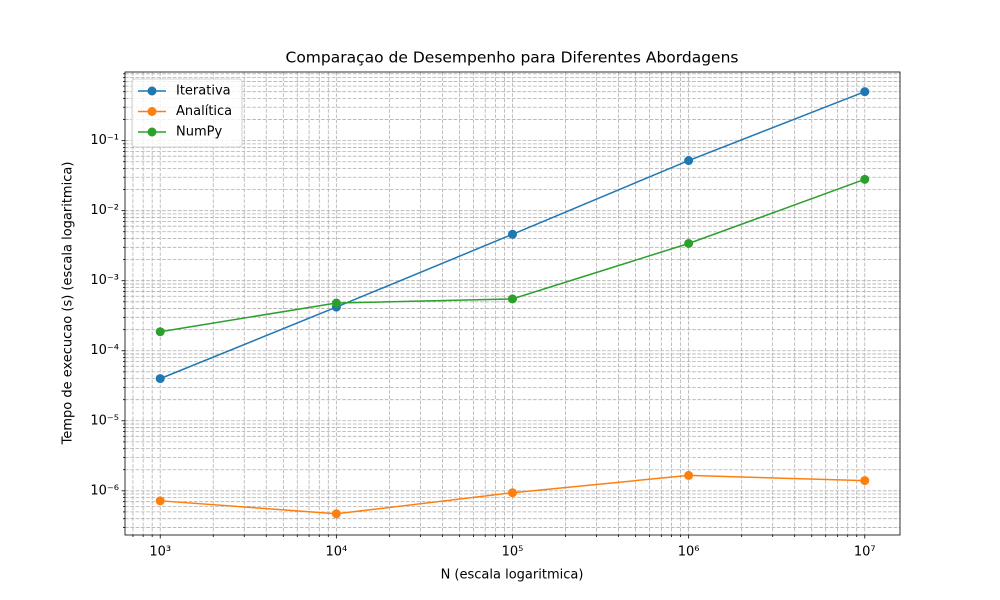  I want to click on y-tick-label: 10⁻⁵, so click(104, 420).